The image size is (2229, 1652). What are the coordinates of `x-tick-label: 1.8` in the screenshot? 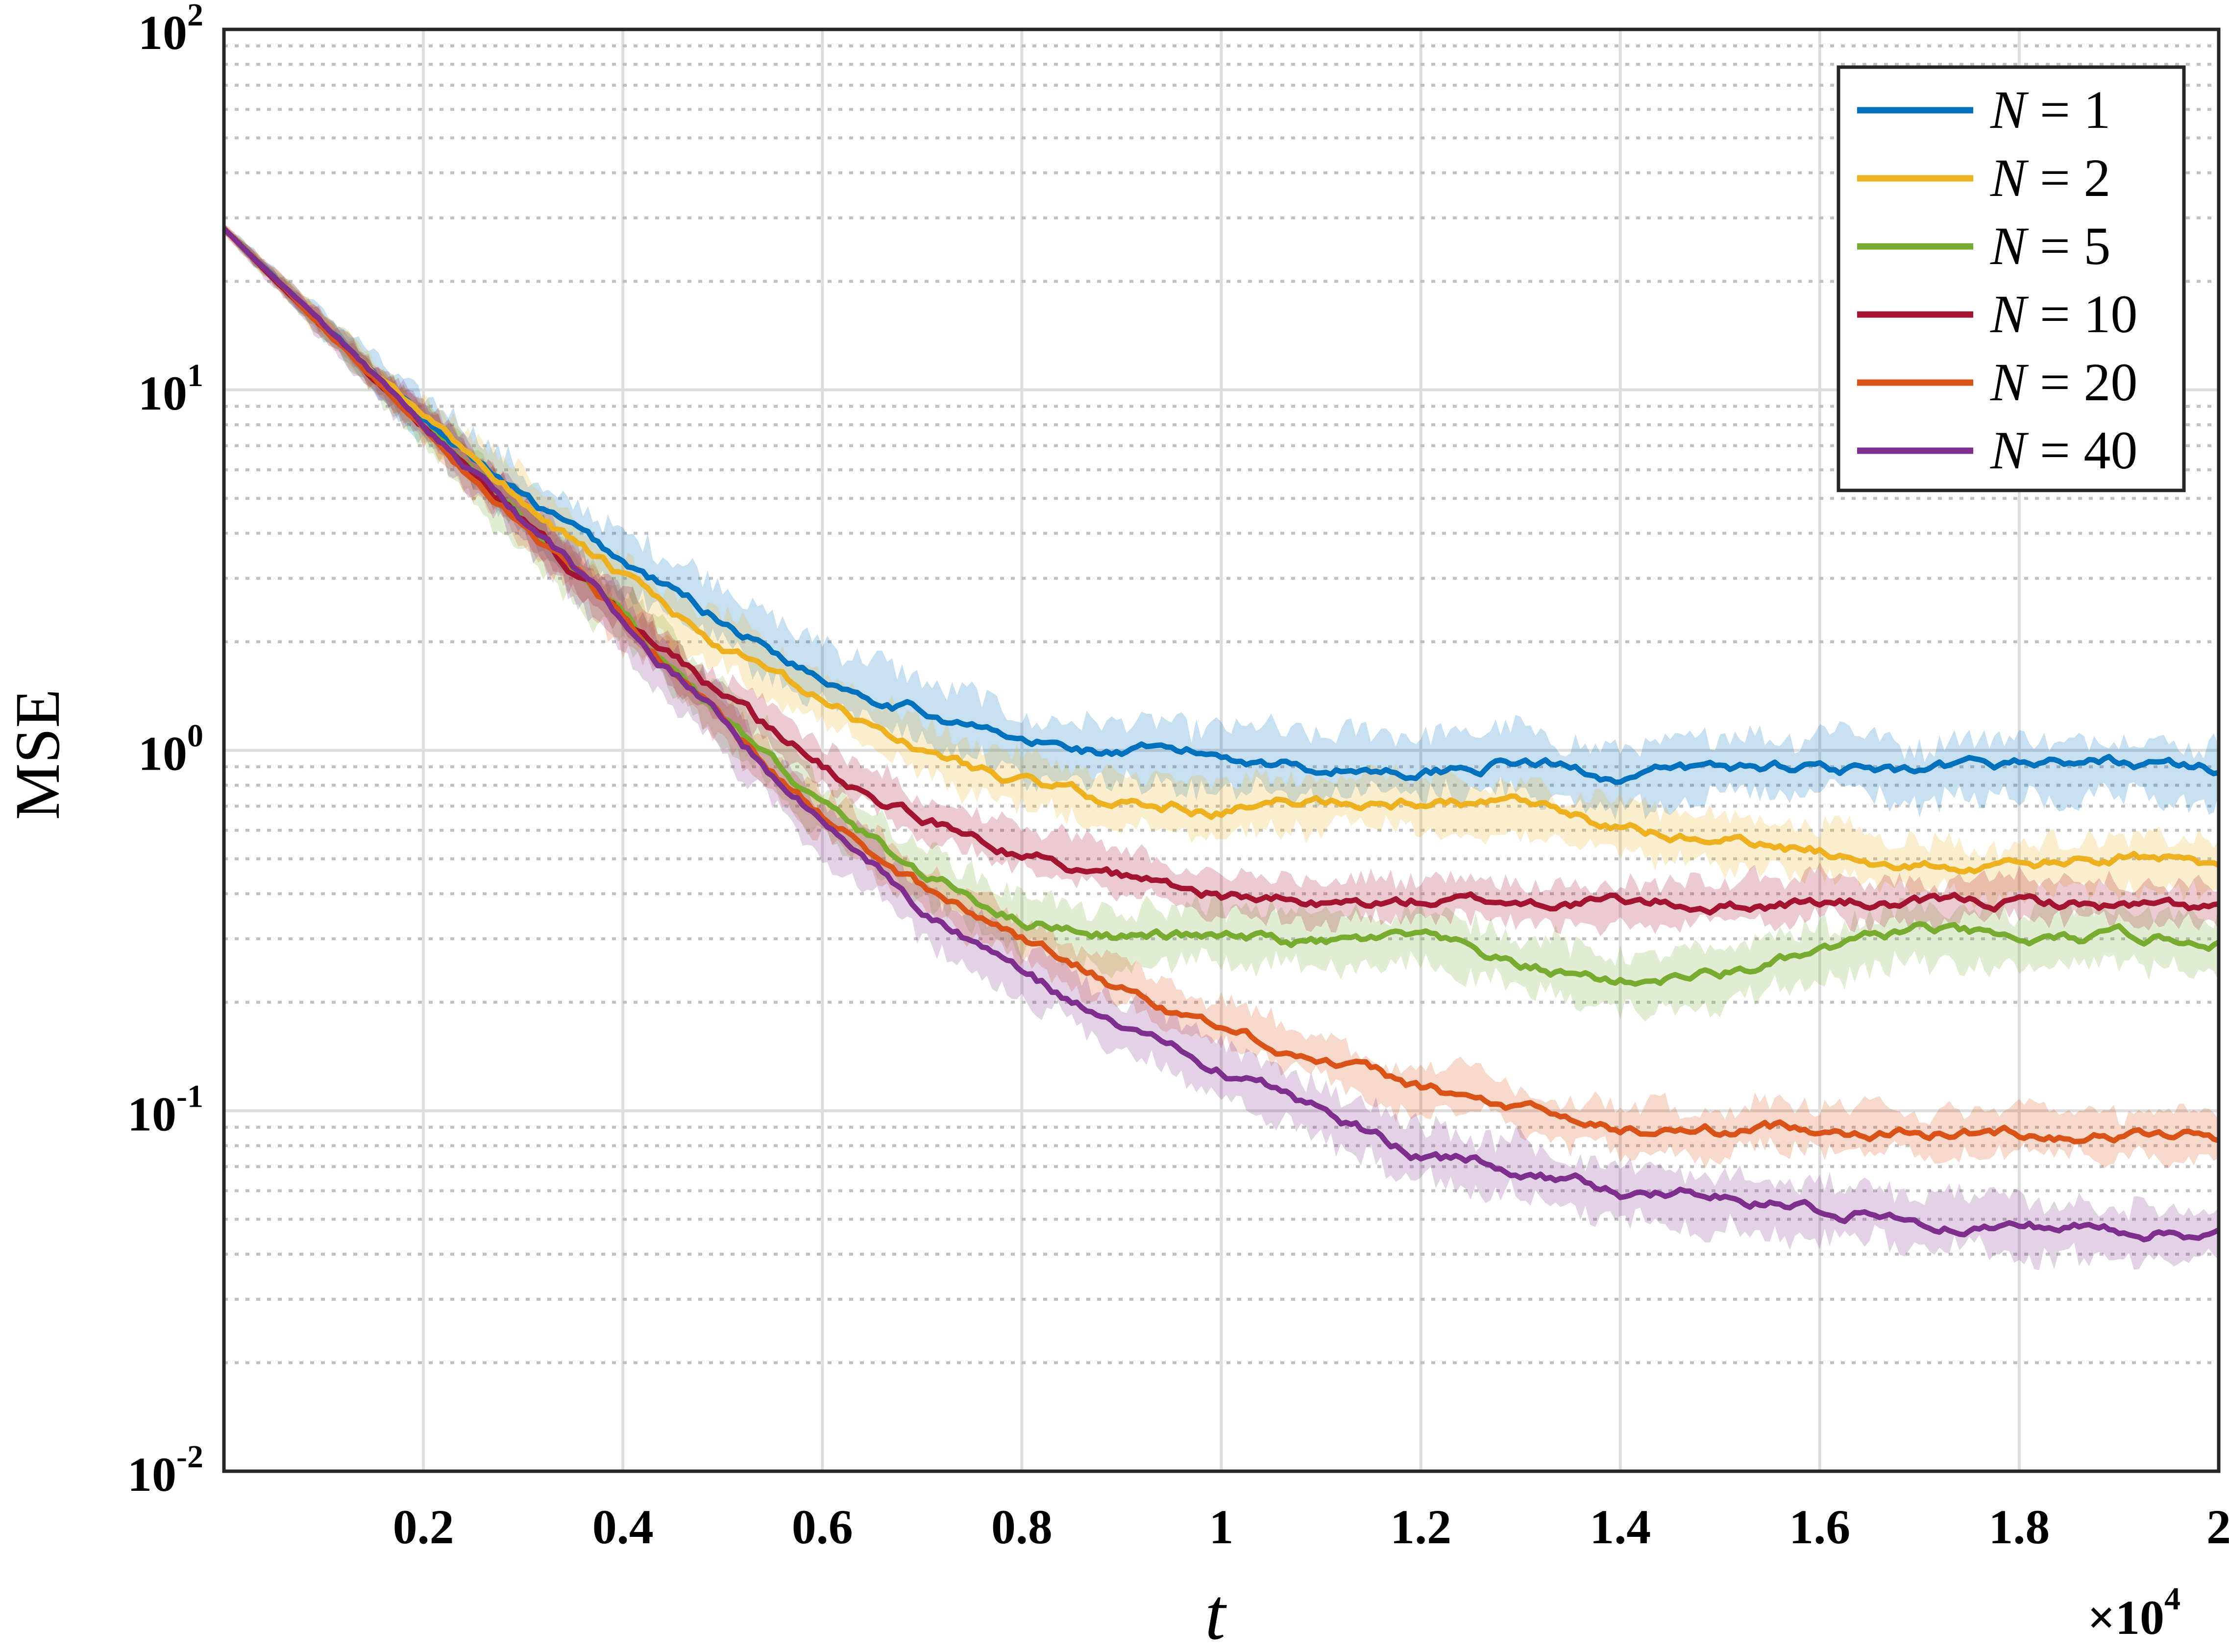 It's located at (2019, 1527).